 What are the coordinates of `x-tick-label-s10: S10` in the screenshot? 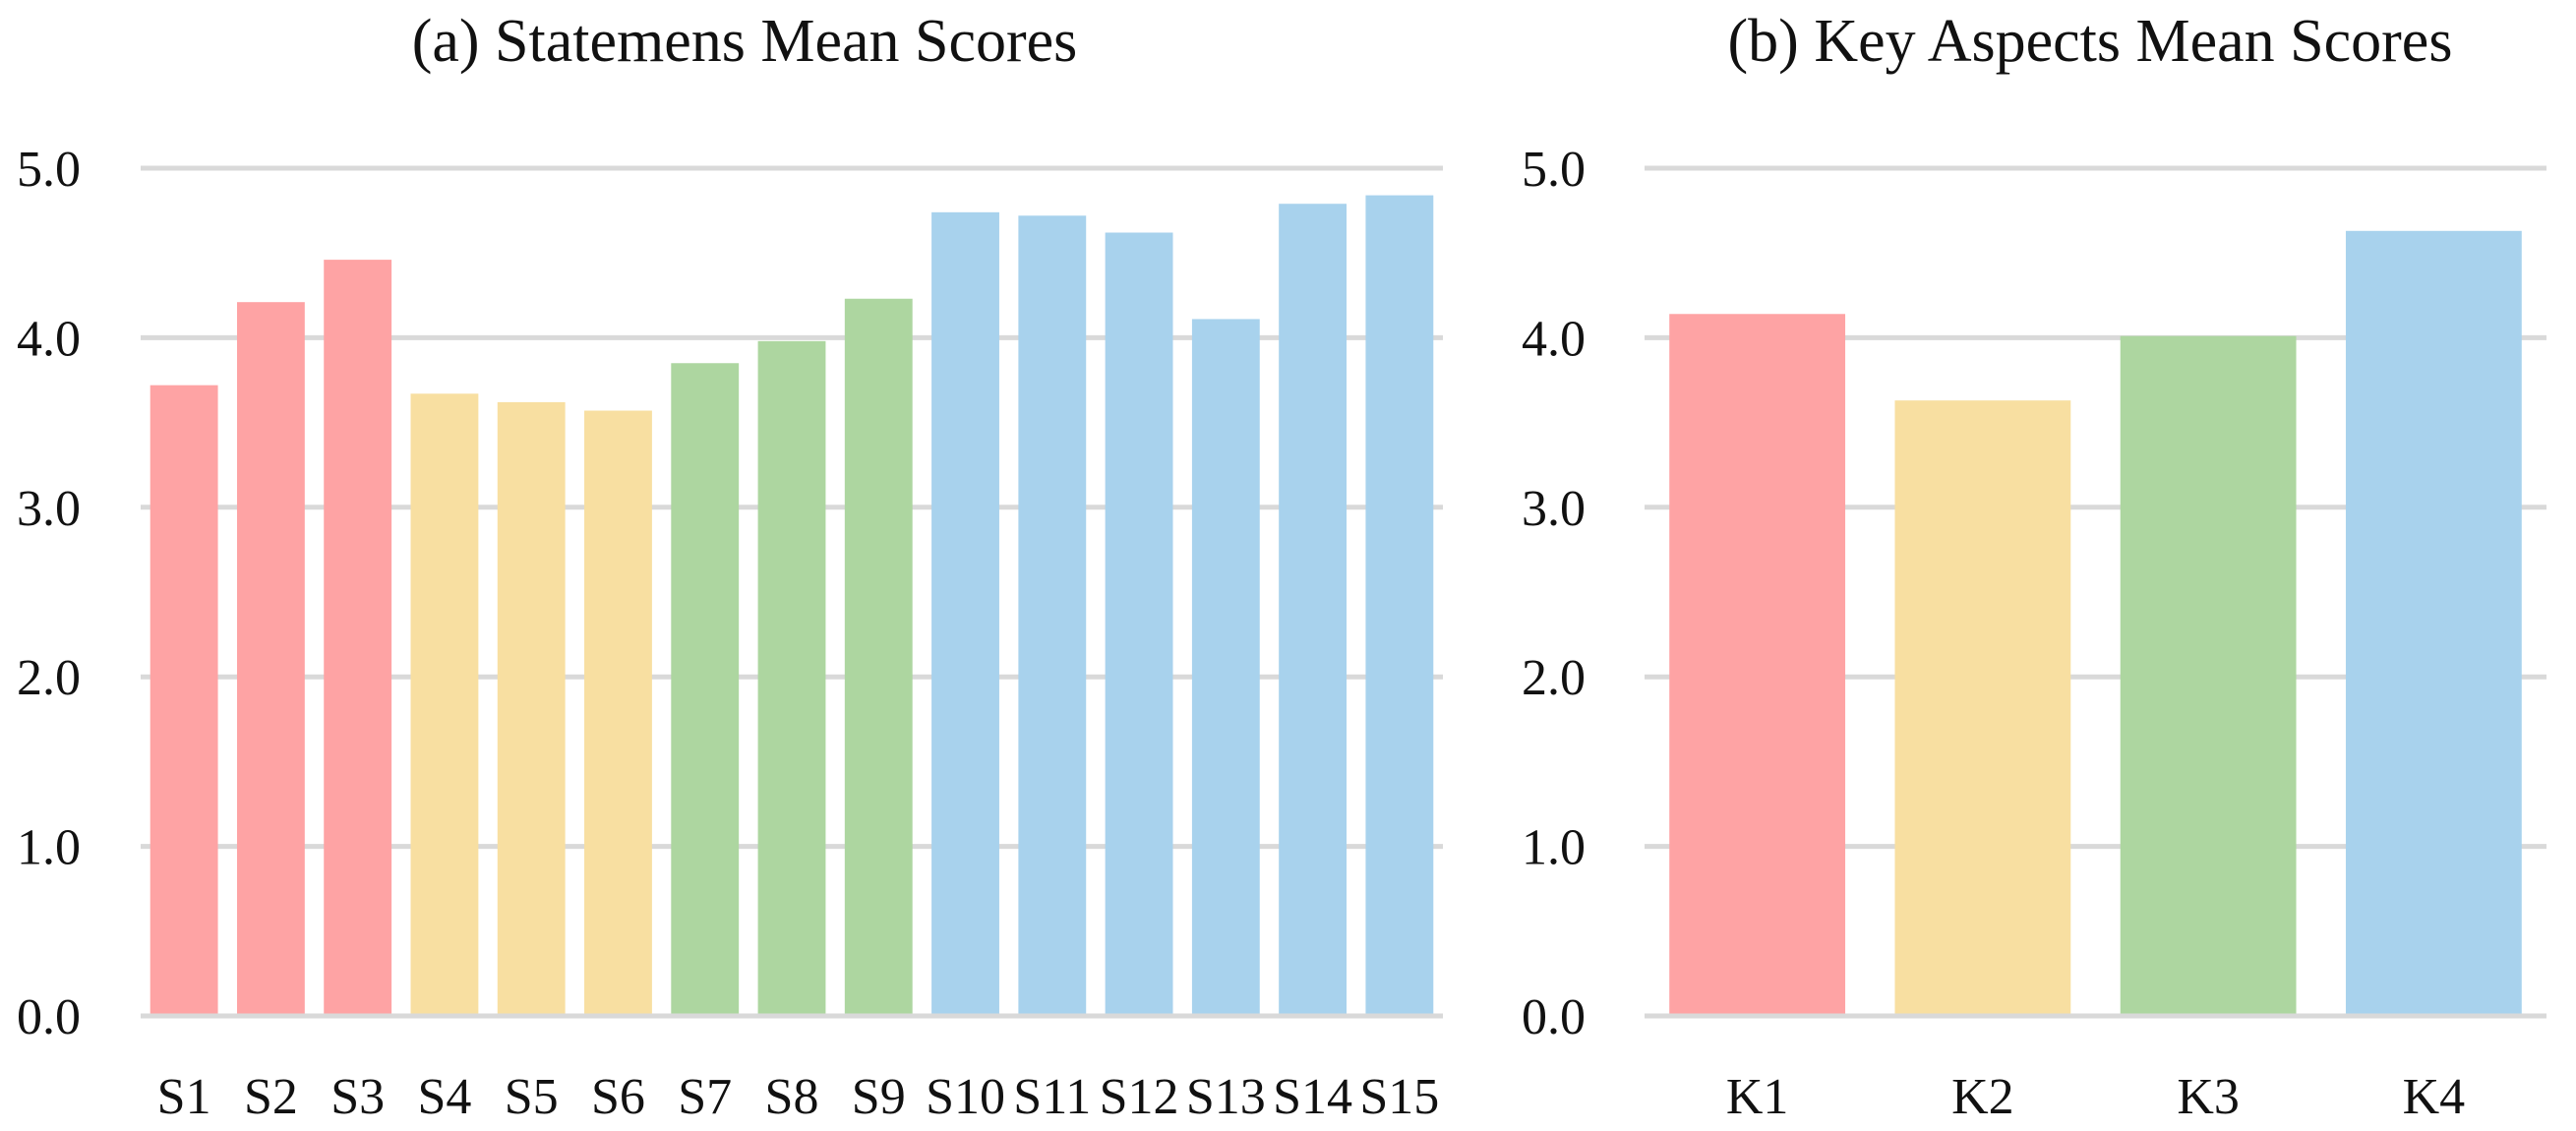 It's located at (965, 1097).